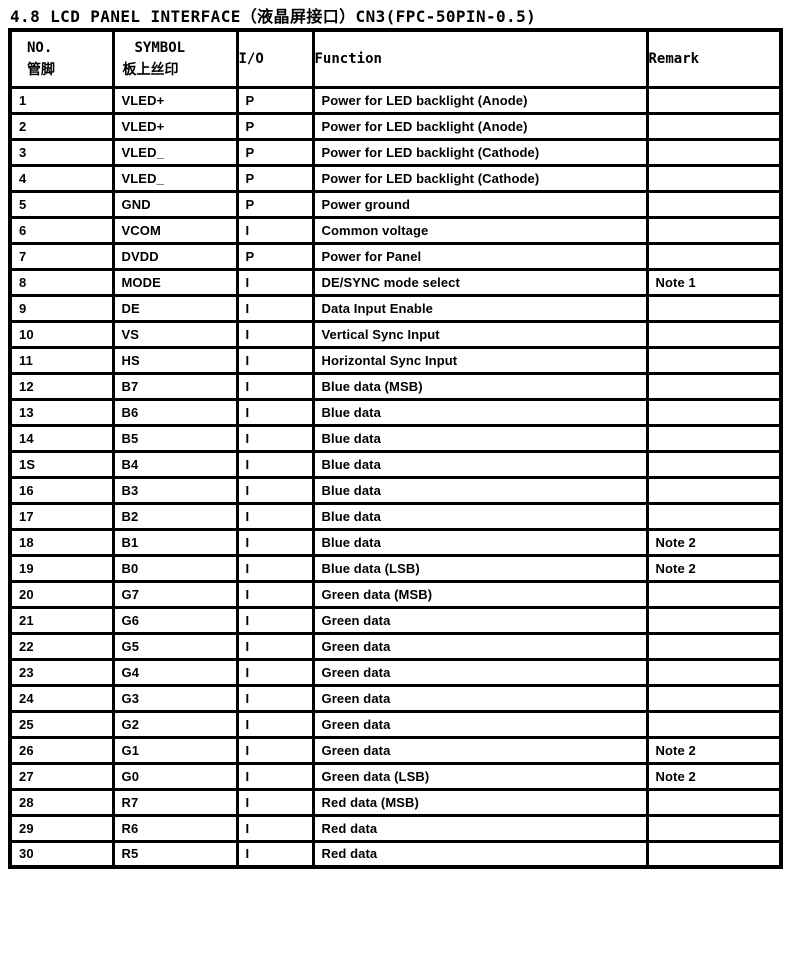  I want to click on table-row: 10 VS I Vertical Sync Input, so click(395, 334).